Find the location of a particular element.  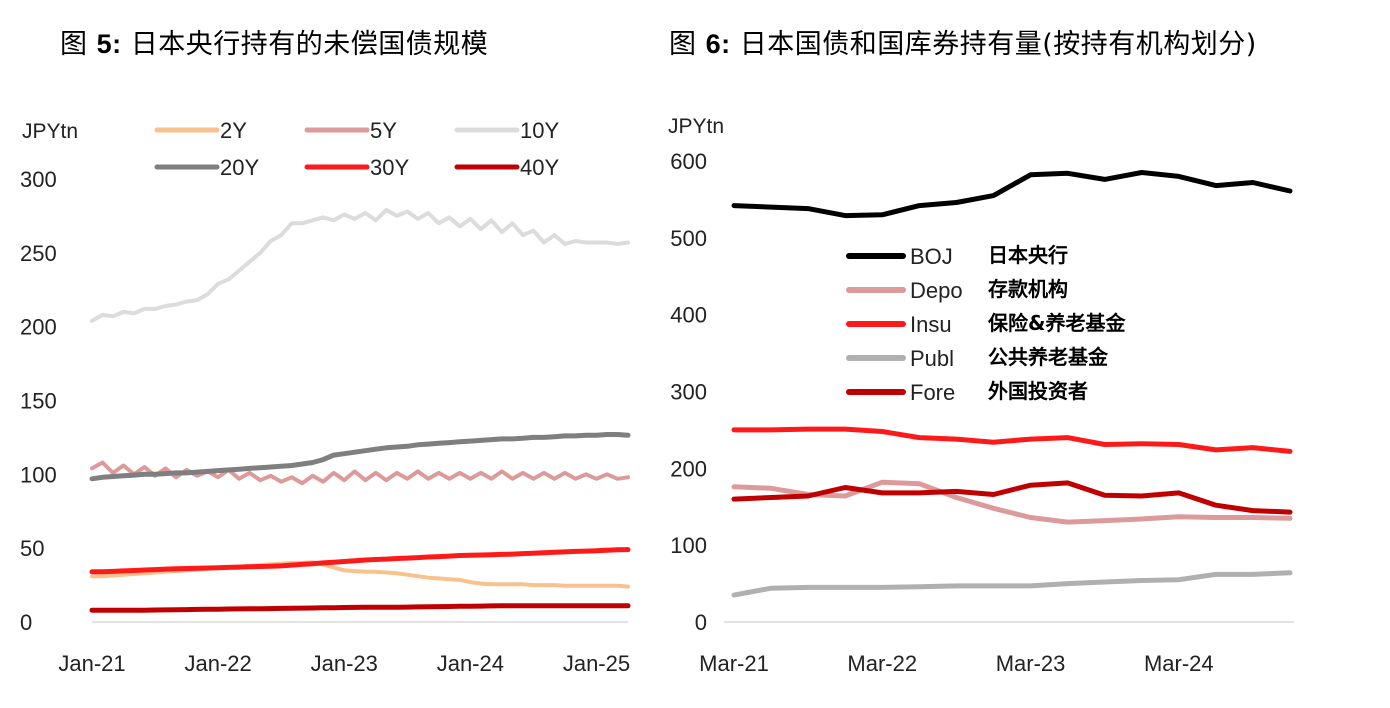

x-tick-label: Mar-22 is located at coordinates (882, 663).